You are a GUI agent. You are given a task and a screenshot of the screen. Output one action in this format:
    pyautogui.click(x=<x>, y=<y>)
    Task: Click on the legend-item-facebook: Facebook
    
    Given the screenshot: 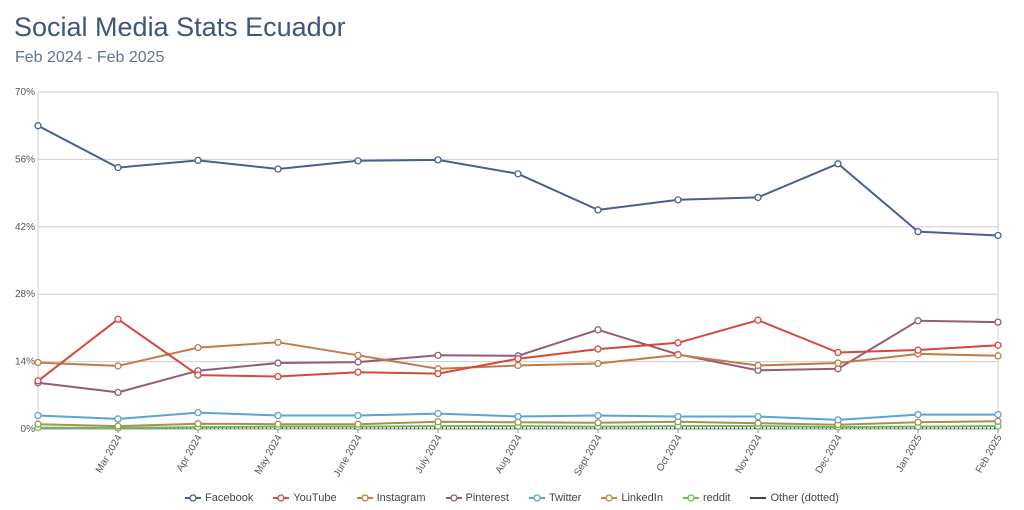 What is the action you would take?
    pyautogui.click(x=219, y=498)
    